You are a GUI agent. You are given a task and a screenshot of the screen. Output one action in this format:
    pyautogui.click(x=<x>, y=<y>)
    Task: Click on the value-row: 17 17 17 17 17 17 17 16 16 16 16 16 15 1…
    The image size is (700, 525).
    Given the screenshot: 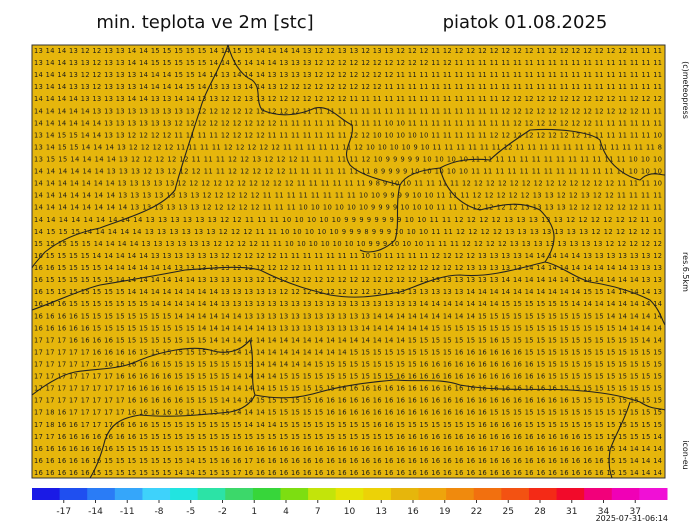 What is the action you would take?
    pyautogui.click(x=348, y=377)
    